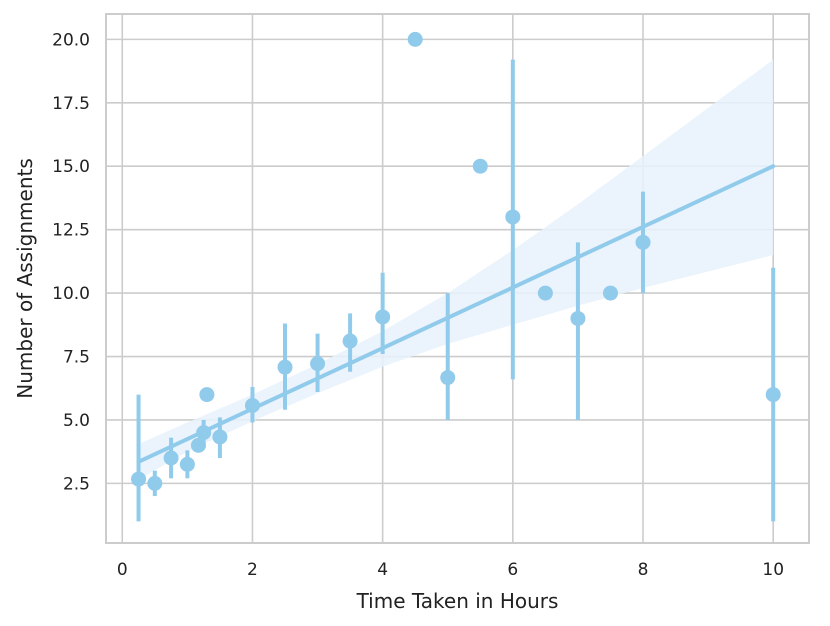 This screenshot has height=626, width=830. Describe the element at coordinates (450, 570) in the screenshot. I see `x-tick-labels: 0 2 4 6 8 10` at that location.